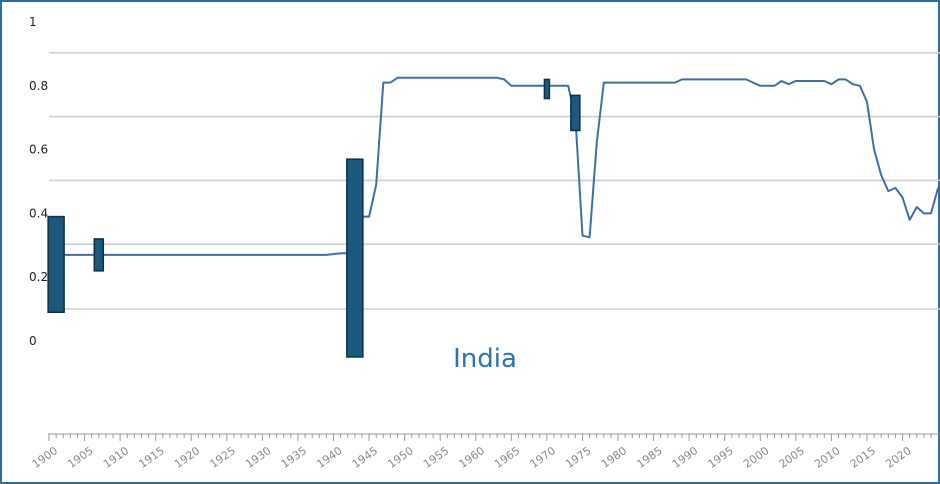 This screenshot has height=484, width=940. I want to click on y-tick-label: 0.2, so click(38, 277).